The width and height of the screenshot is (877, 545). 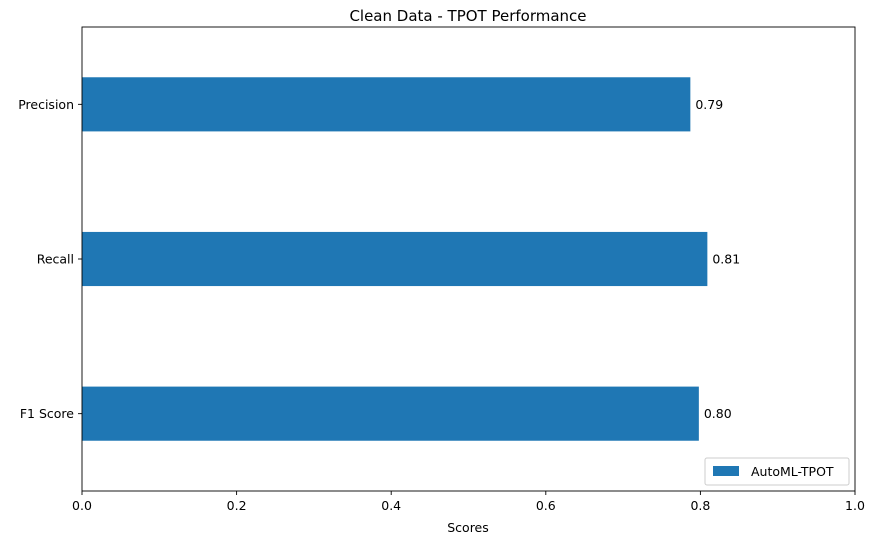 I want to click on legend: AutoML-TPOT, so click(x=777, y=471).